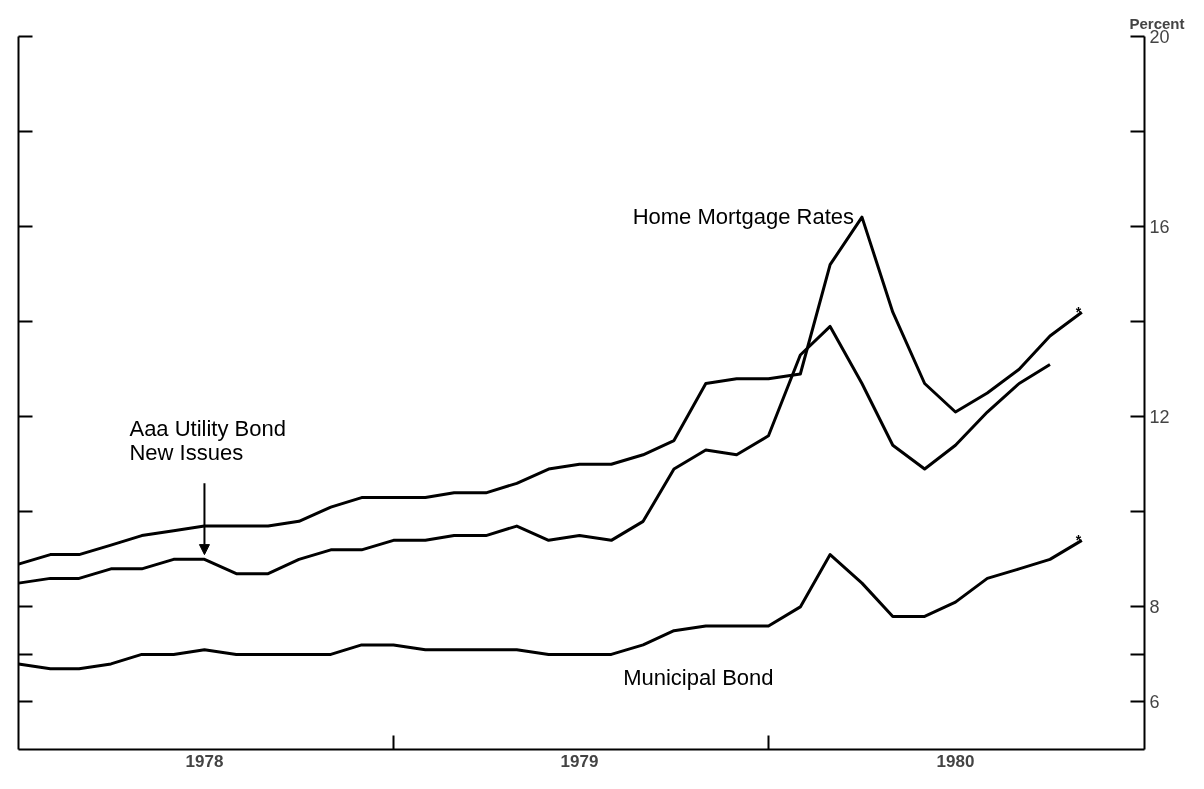 The image size is (1204, 789). Describe the element at coordinates (204, 761) in the screenshot. I see `x-tick-label: 1978` at that location.